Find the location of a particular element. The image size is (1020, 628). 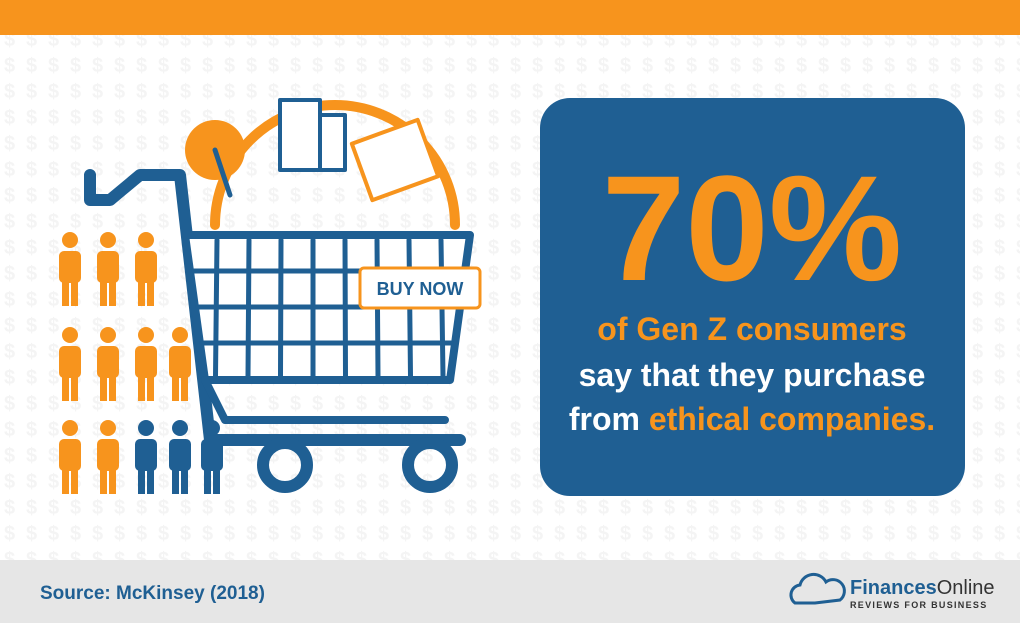

buy-button is located at coordinates (420, 288).